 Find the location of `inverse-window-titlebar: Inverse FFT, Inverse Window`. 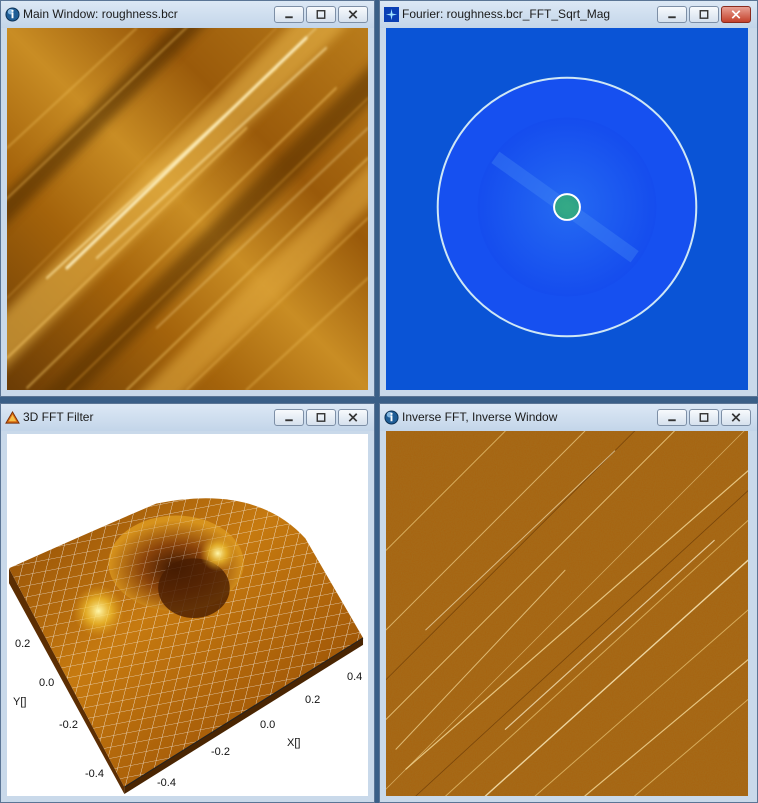

inverse-window-titlebar: Inverse FFT, Inverse Window is located at coordinates (568, 417).